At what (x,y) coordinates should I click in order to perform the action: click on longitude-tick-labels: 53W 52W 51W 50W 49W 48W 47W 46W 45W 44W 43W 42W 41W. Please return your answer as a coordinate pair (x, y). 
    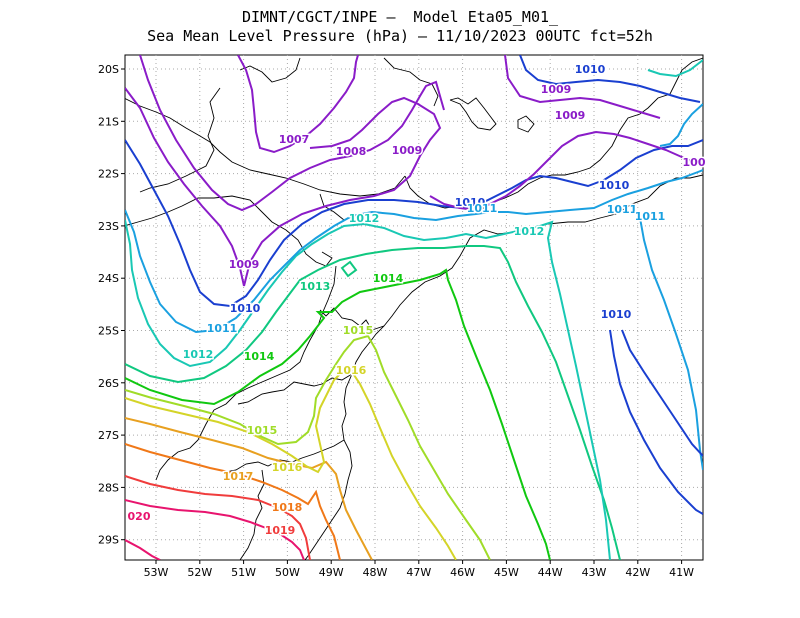
    Looking at the image, I should click on (419, 569).